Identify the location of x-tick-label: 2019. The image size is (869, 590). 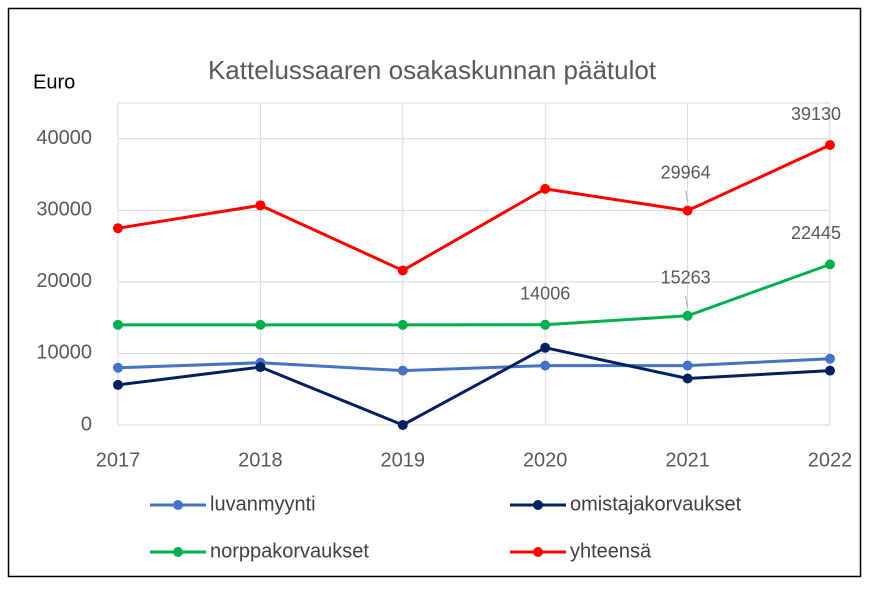
(403, 460).